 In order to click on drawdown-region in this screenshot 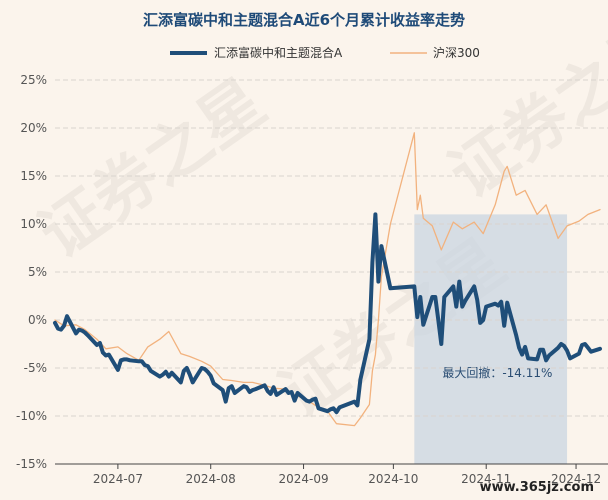, I will do `click(491, 339)`.